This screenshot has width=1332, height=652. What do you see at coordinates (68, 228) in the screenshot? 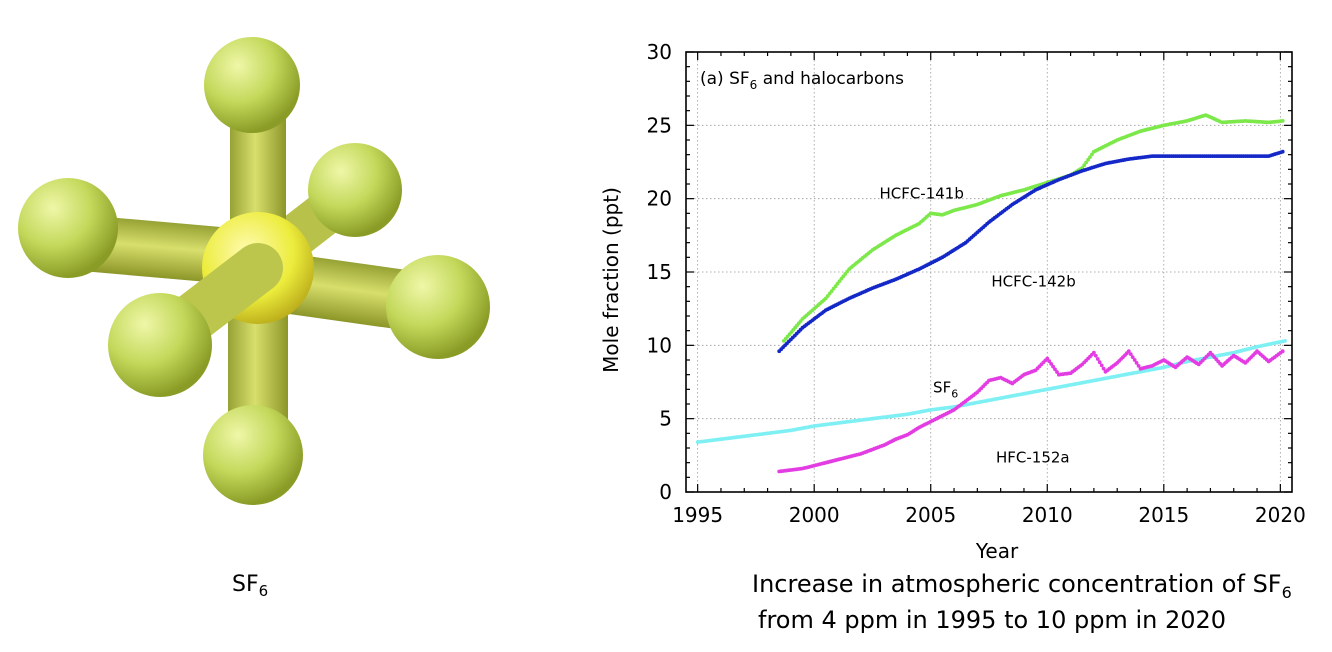
I see `fluorine-atom-left` at bounding box center [68, 228].